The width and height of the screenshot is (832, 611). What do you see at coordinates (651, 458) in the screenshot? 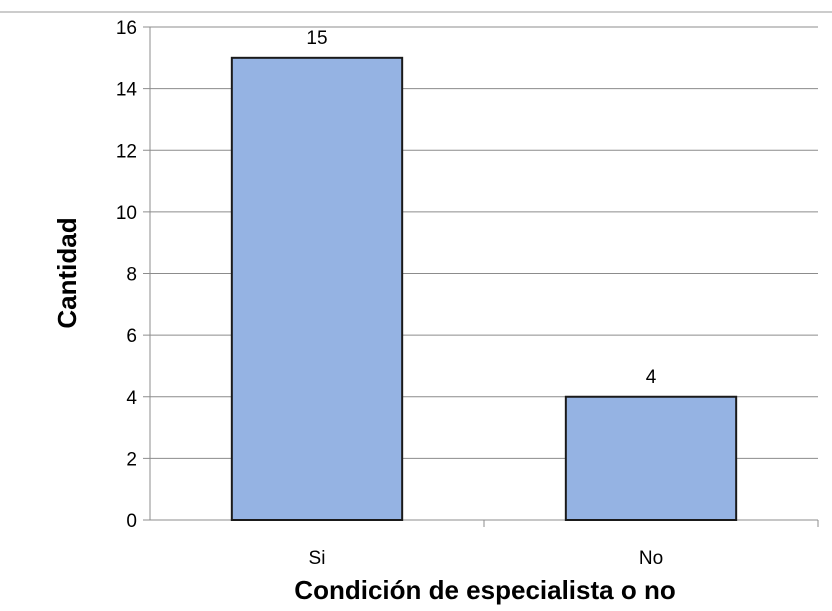
I see `bar-no` at bounding box center [651, 458].